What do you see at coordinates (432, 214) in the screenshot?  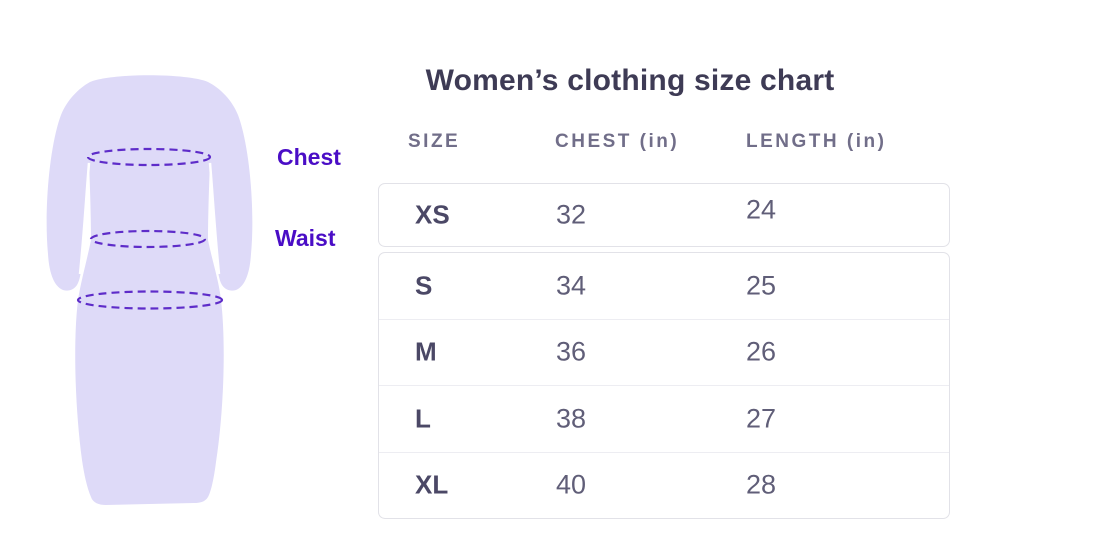 I see `size-cell: XS` at bounding box center [432, 214].